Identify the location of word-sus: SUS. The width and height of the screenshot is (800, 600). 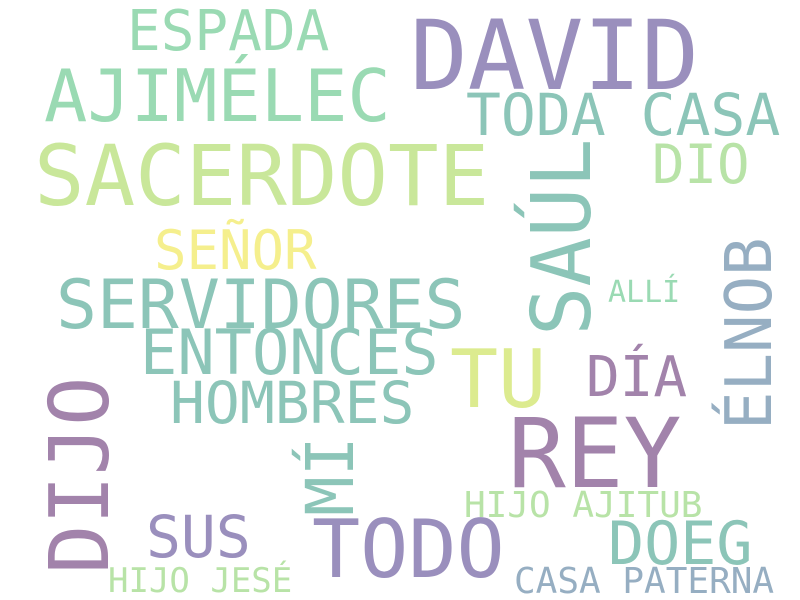
(198, 537).